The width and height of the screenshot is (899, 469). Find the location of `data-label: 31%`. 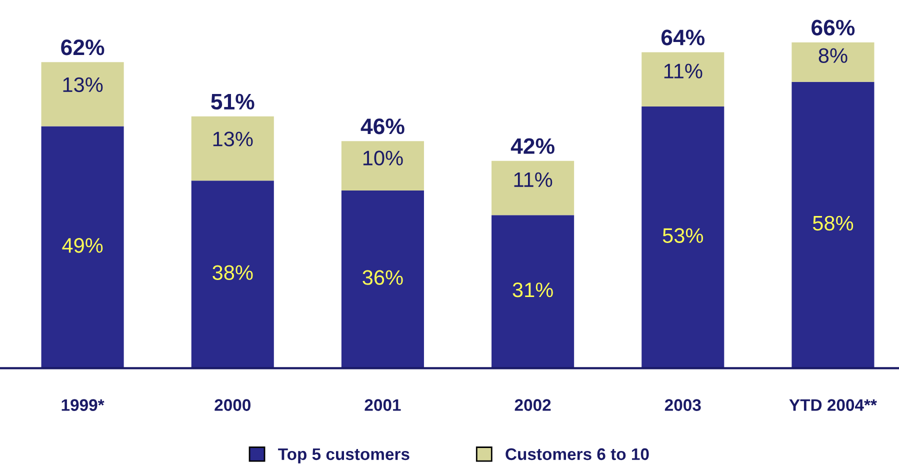

data-label: 31% is located at coordinates (532, 290).